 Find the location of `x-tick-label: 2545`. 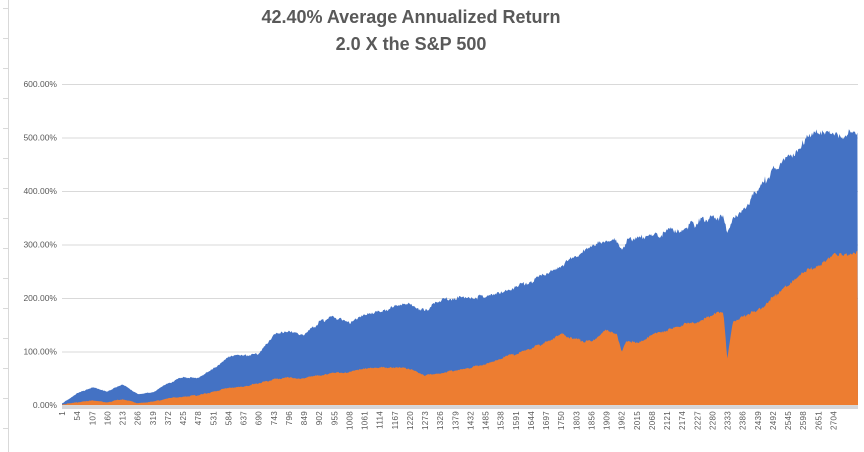

x-tick-label: 2545 is located at coordinates (788, 420).